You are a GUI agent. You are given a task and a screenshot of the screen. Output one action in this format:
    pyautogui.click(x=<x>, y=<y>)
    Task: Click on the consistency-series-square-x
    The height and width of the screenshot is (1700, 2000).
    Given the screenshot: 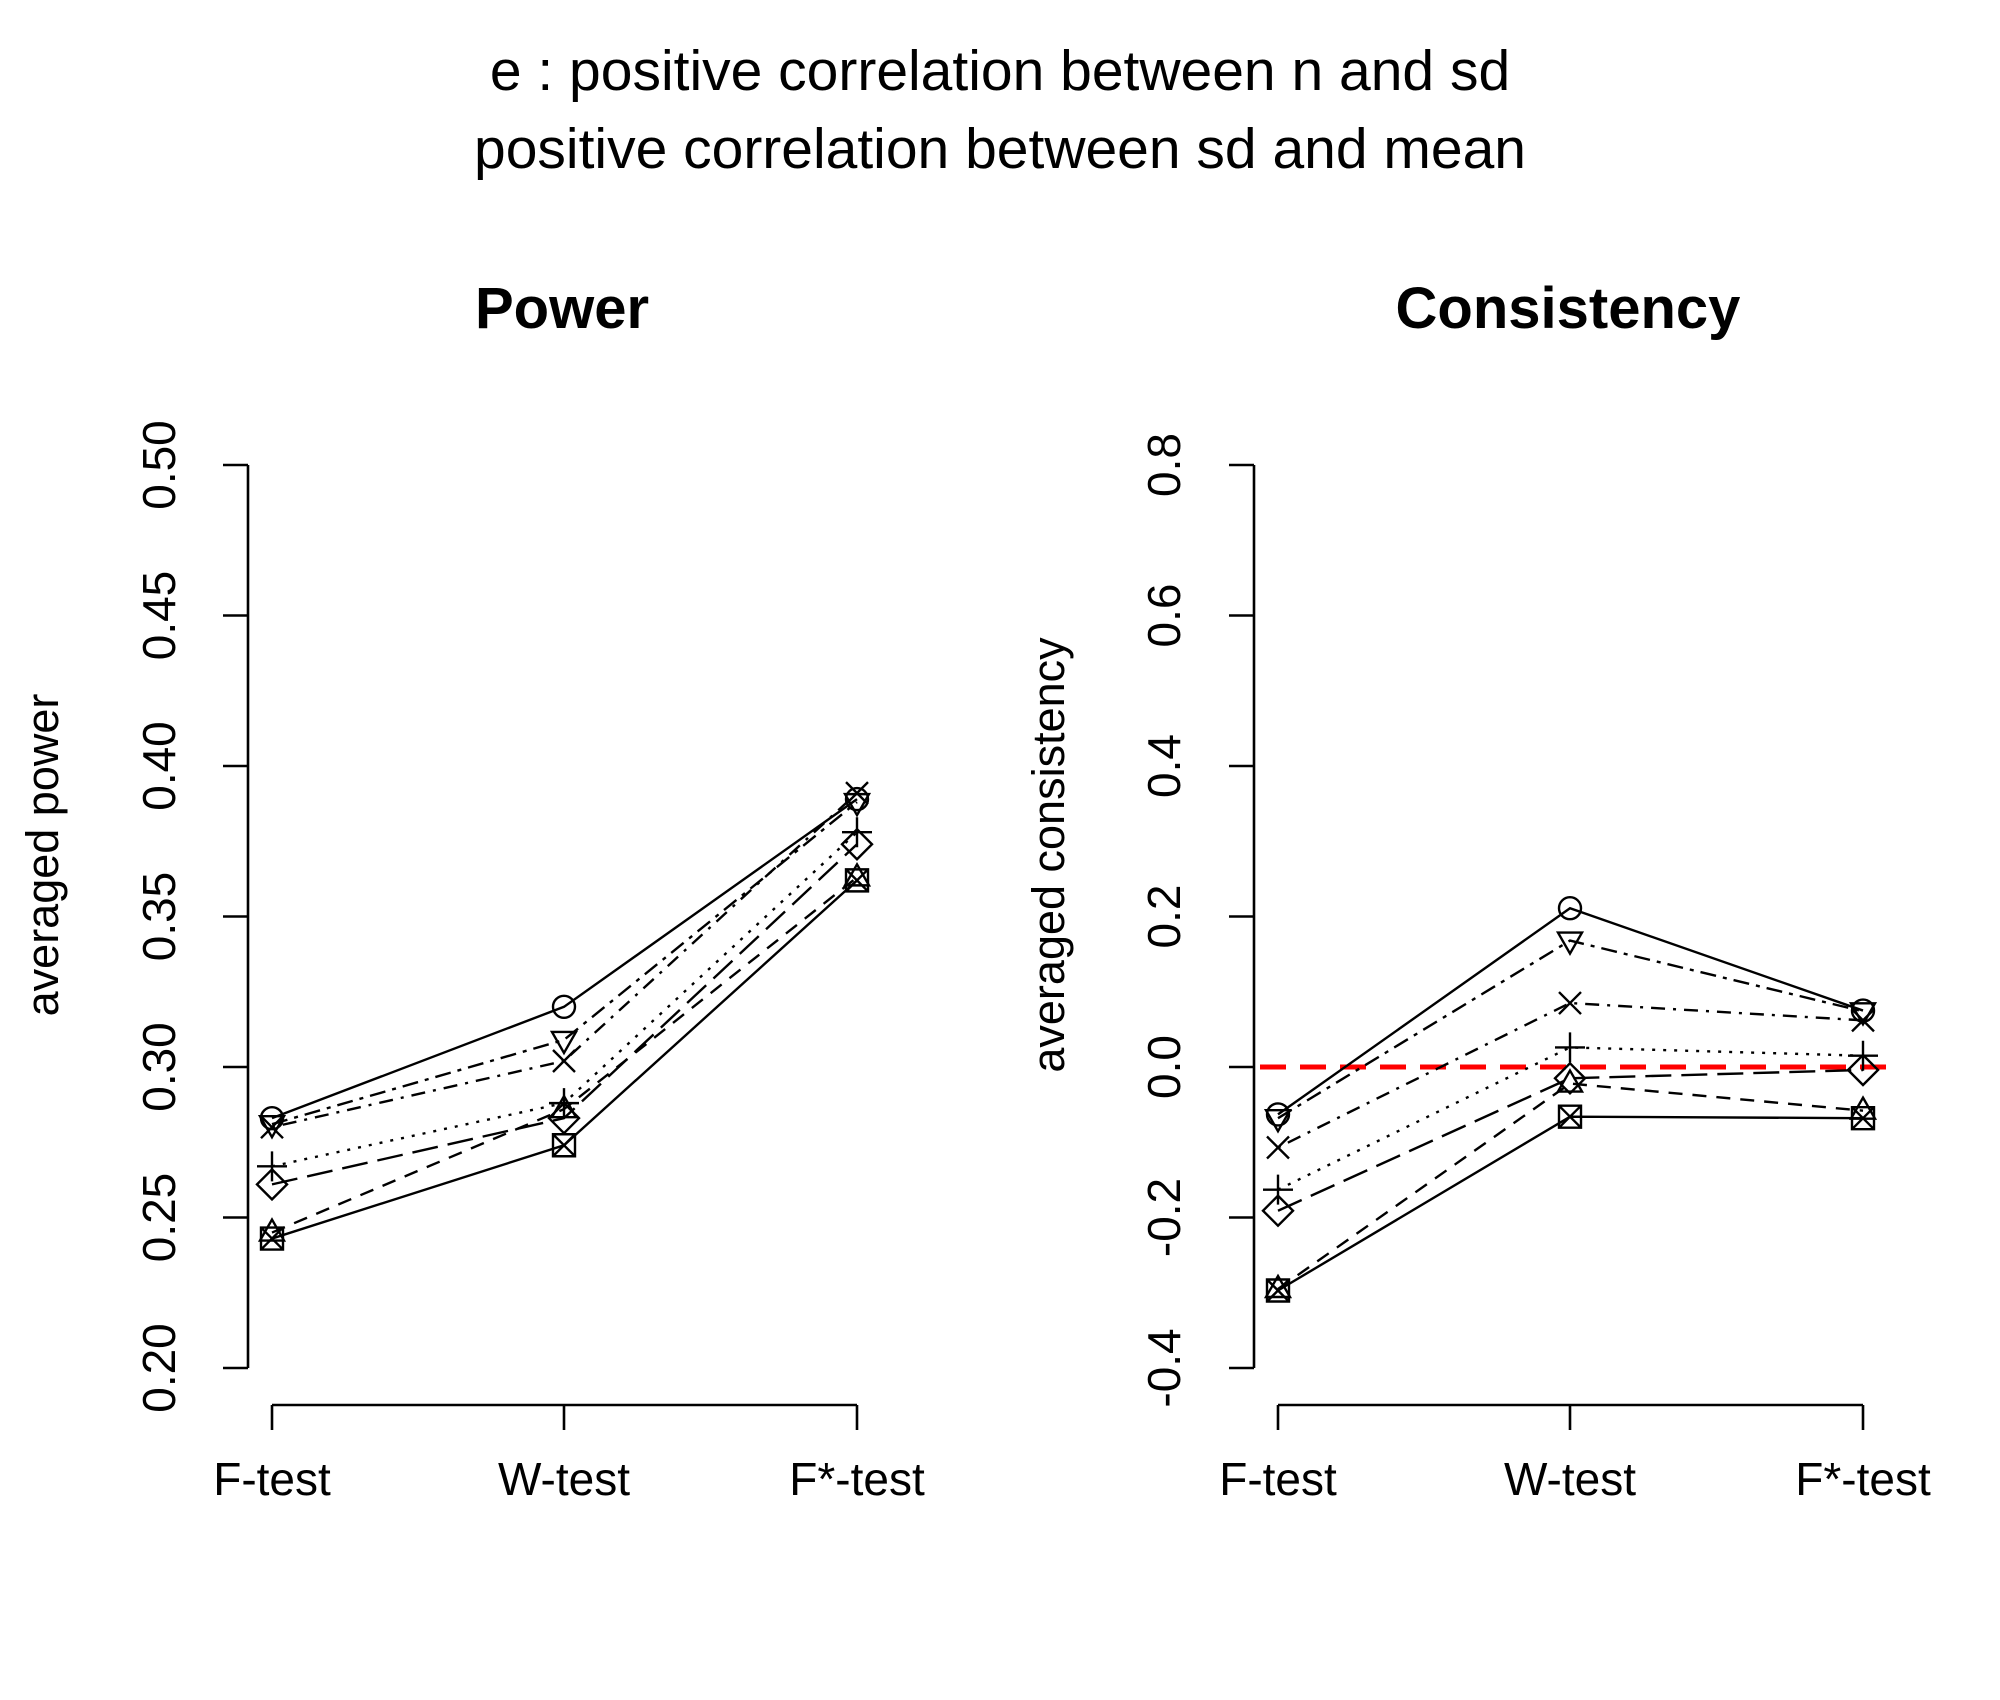 What is the action you would take?
    pyautogui.click(x=1570, y=1204)
    